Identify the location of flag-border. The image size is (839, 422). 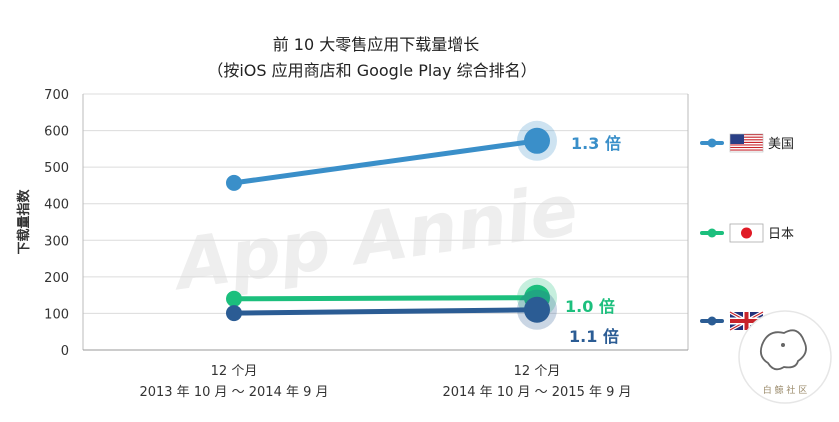
(746, 143).